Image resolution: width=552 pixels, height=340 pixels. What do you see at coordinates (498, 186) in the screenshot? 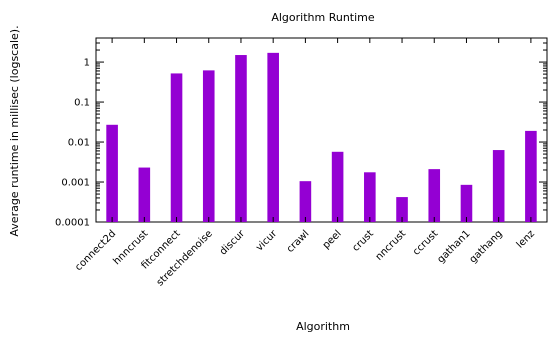
I see `bar-gathang` at bounding box center [498, 186].